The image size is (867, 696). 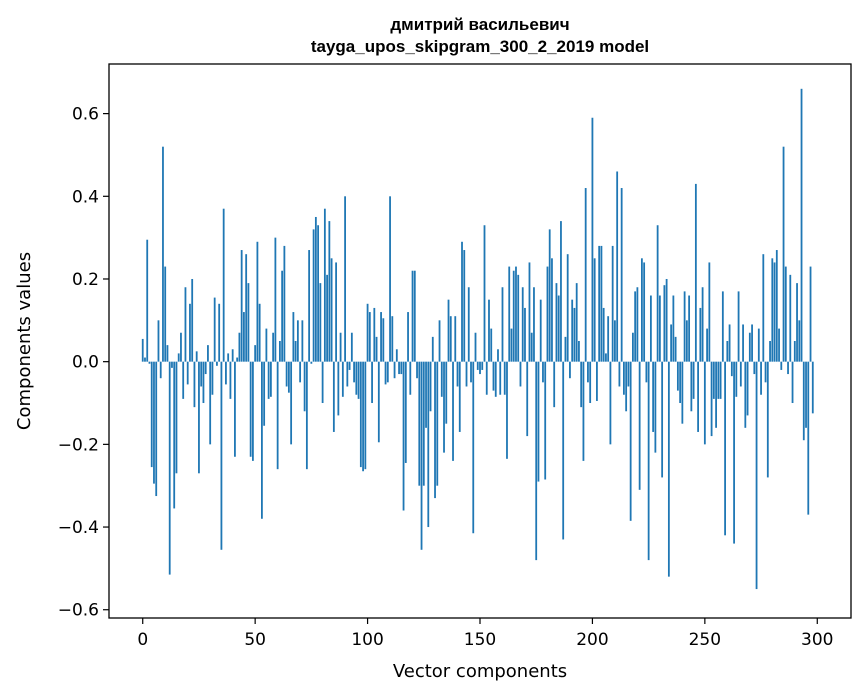 I want to click on y-tick-label: −0.4, so click(x=78, y=528).